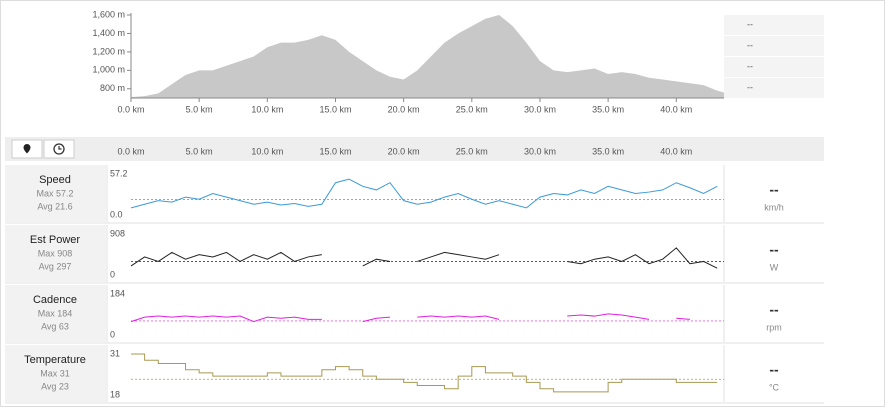  Describe the element at coordinates (774, 267) in the screenshot. I see `unit: W` at that location.